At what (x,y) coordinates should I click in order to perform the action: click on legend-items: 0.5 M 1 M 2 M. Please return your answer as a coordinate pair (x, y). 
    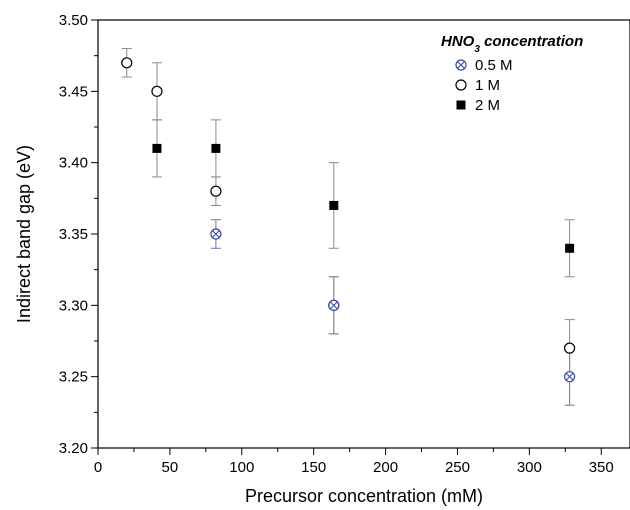
    Looking at the image, I should click on (484, 85).